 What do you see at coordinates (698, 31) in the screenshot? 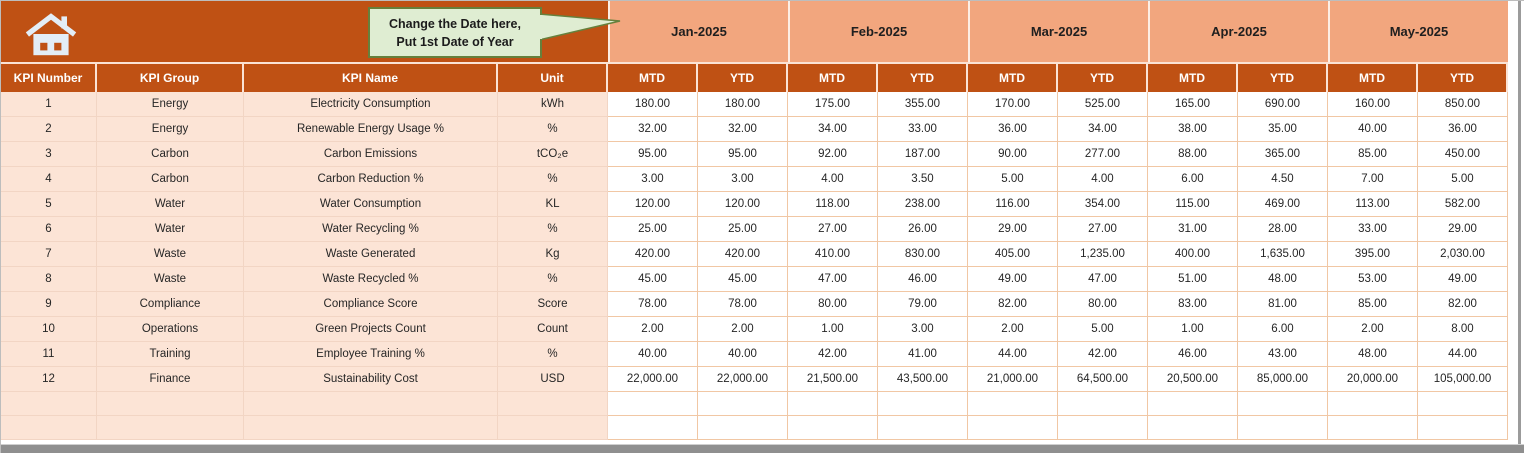
I see `month-header-cell: Jan-2025` at bounding box center [698, 31].